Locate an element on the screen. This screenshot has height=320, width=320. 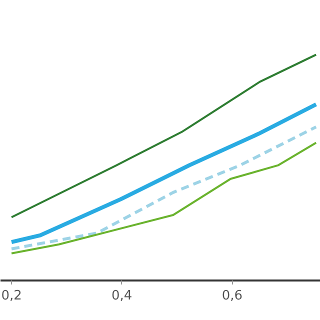
x-tick-label: 0,2 is located at coordinates (11, 296).